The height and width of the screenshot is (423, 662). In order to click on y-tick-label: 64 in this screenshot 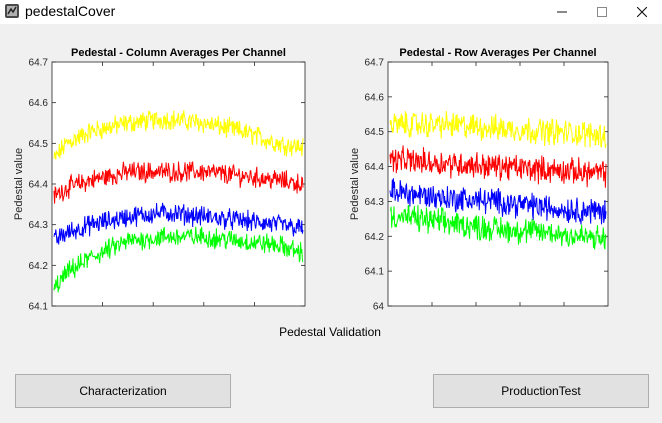, I will do `click(379, 307)`.